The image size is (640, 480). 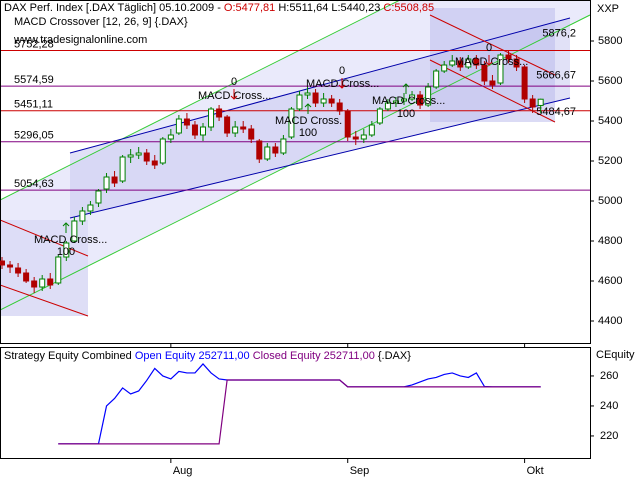 What do you see at coordinates (535, 471) in the screenshot?
I see `x-tick-label: Okt` at bounding box center [535, 471].